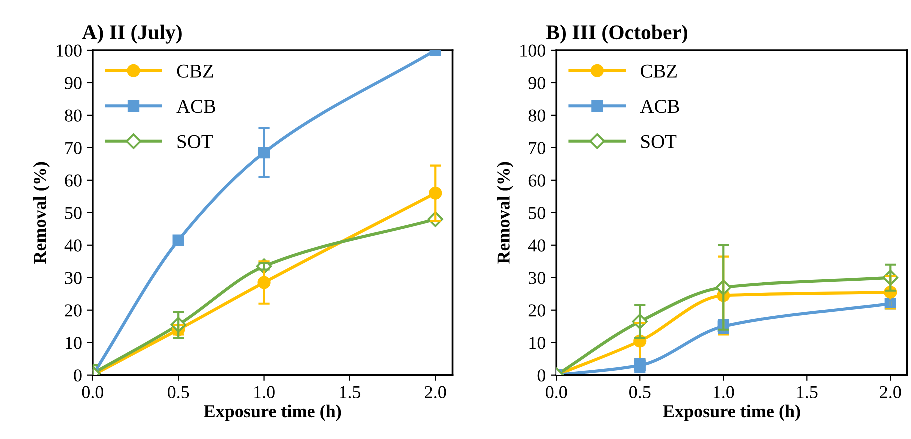  What do you see at coordinates (617, 34) in the screenshot?
I see `chart-title: B) III (October)` at bounding box center [617, 34].